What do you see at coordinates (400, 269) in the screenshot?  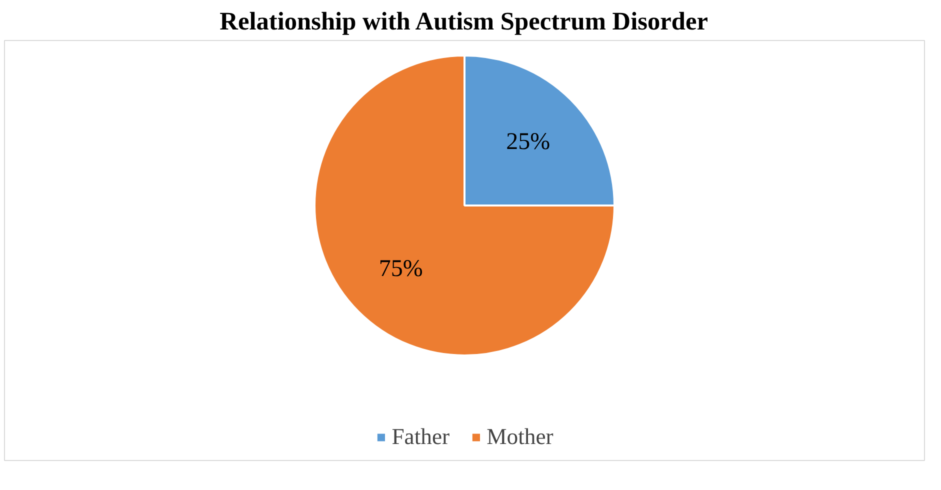 I see `data-label: 75%` at bounding box center [400, 269].